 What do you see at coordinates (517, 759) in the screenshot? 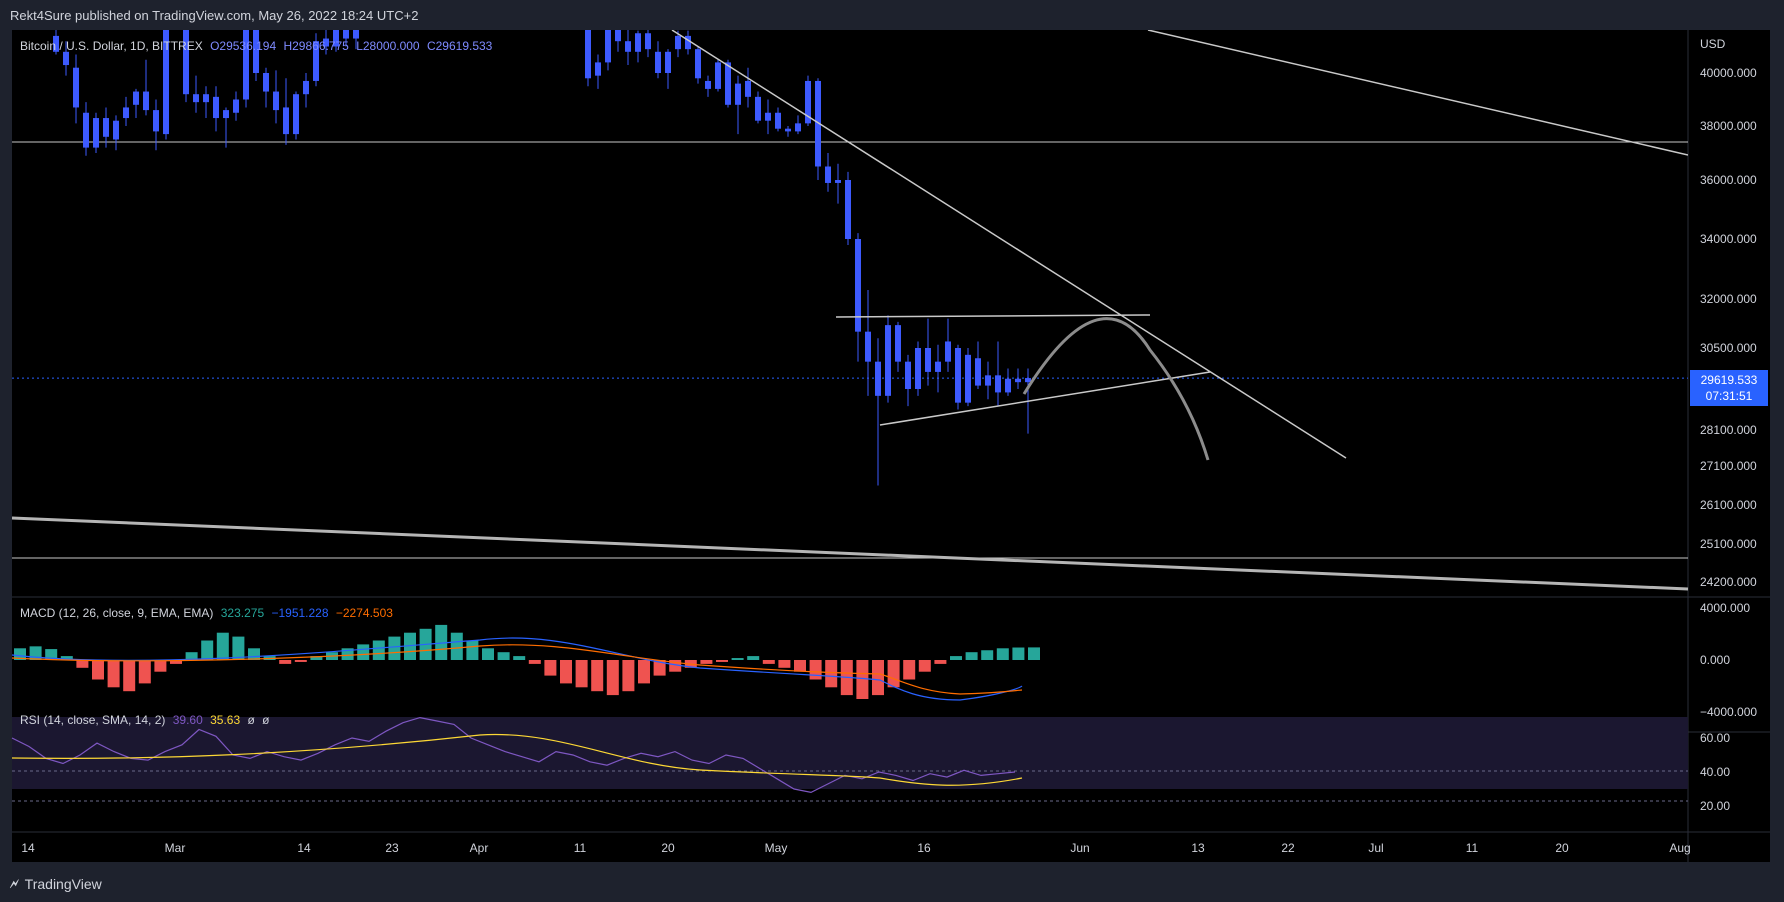
I see `rsi-sma-line` at bounding box center [517, 759].